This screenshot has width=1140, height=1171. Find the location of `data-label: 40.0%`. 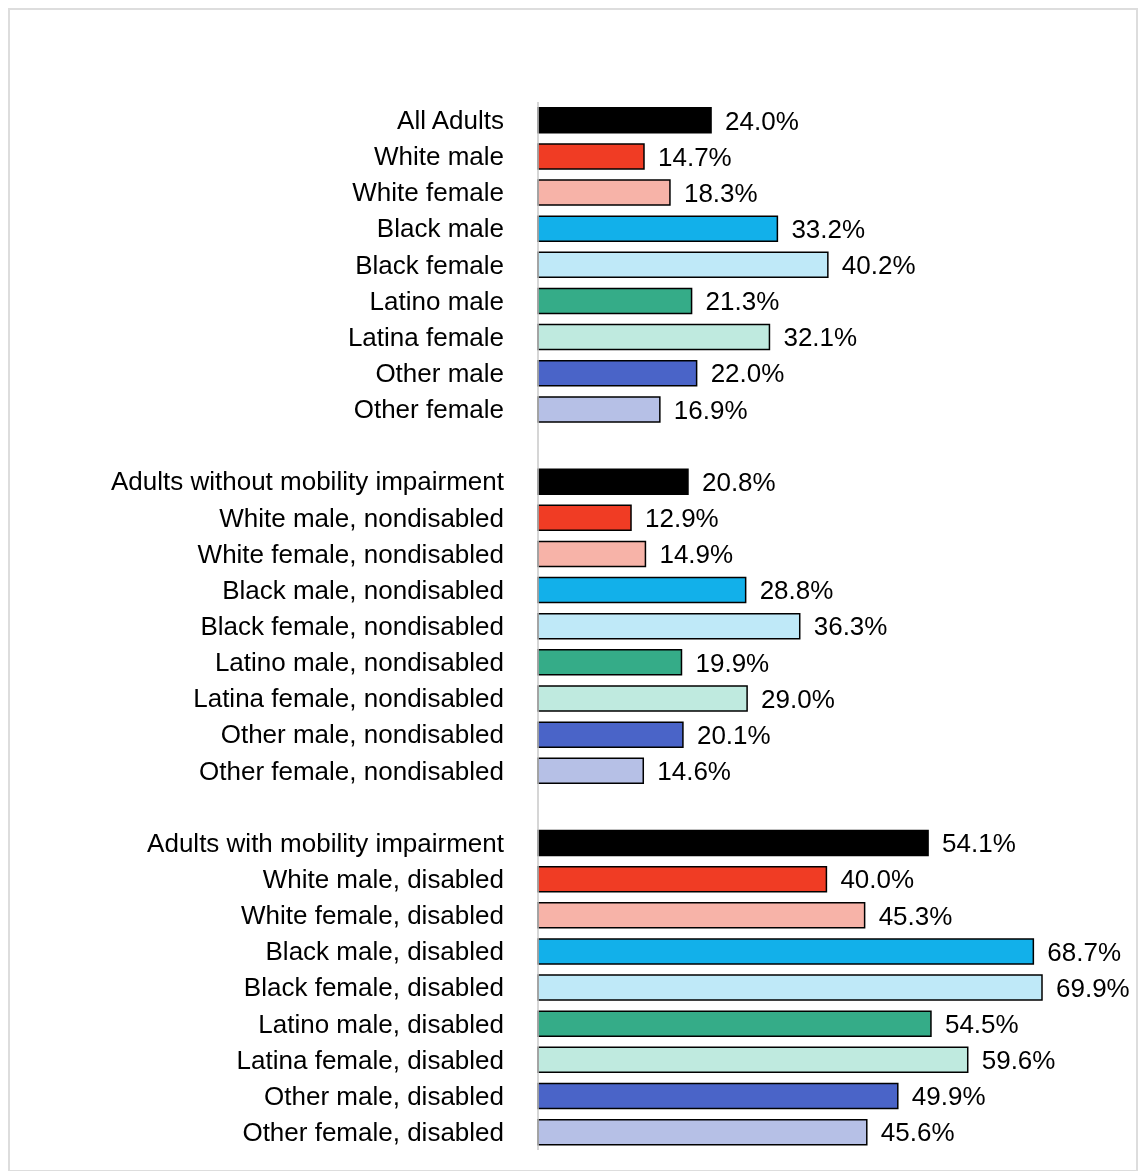

data-label: 40.0% is located at coordinates (877, 879).